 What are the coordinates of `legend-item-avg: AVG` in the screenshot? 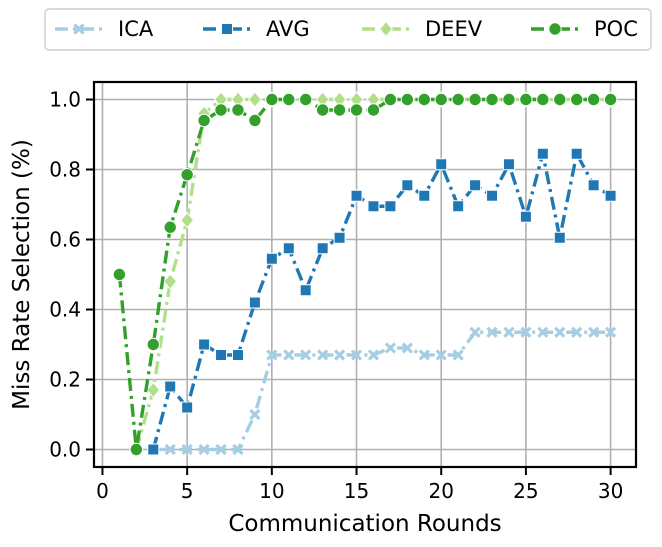 It's located at (256, 29).